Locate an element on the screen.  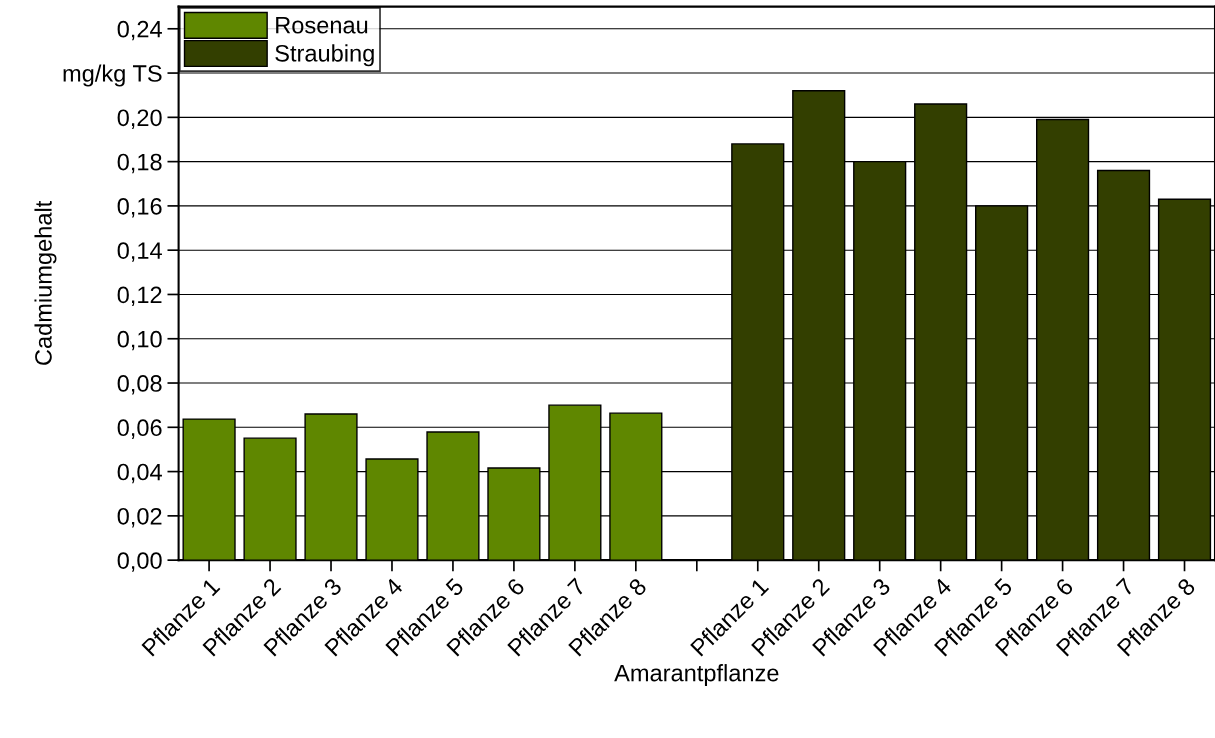
legend-label: Straubing is located at coordinates (324, 55).